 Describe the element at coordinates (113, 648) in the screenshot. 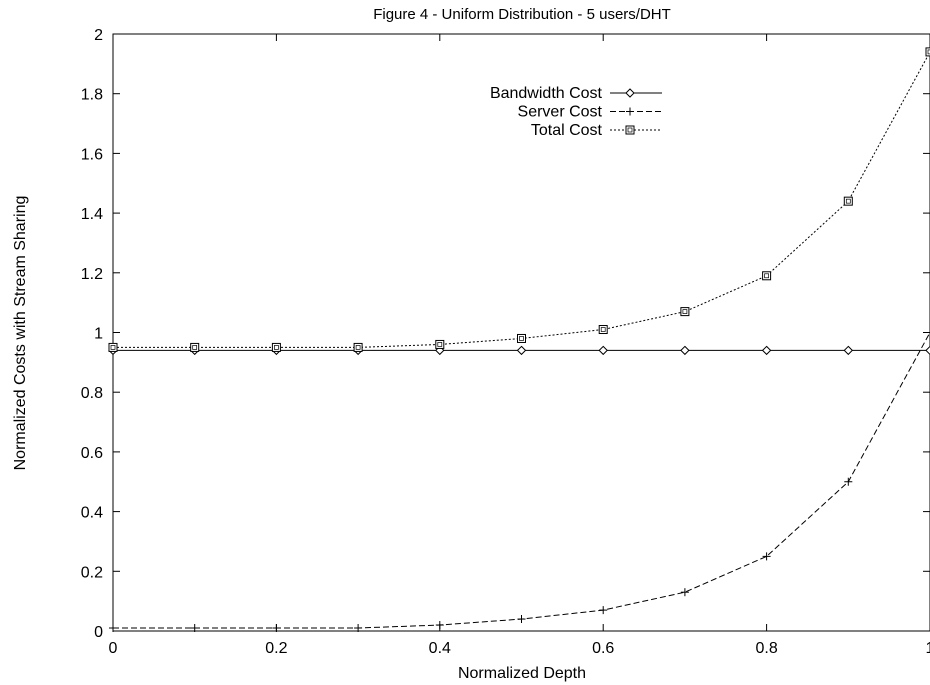

I see `x-tick-label: 0` at that location.